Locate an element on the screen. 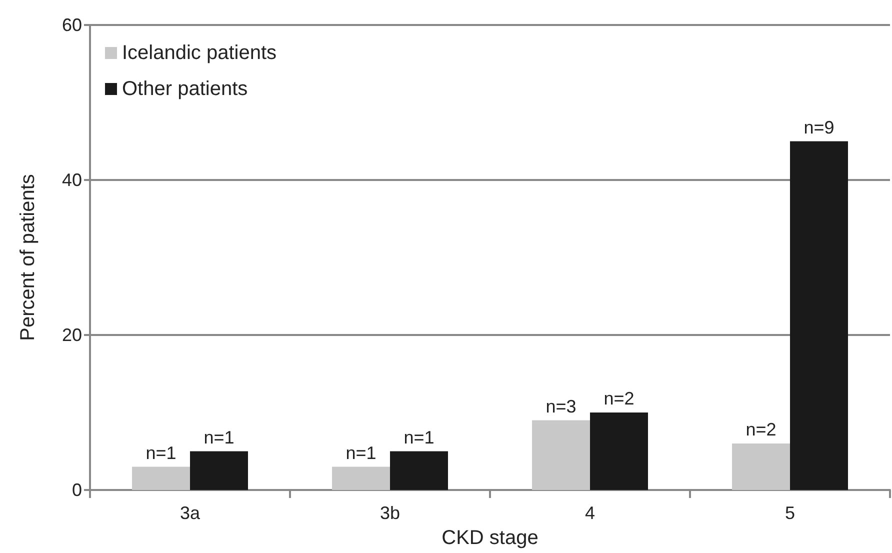 The width and height of the screenshot is (892, 553). y-axis-title: Percent of patients is located at coordinates (28, 257).